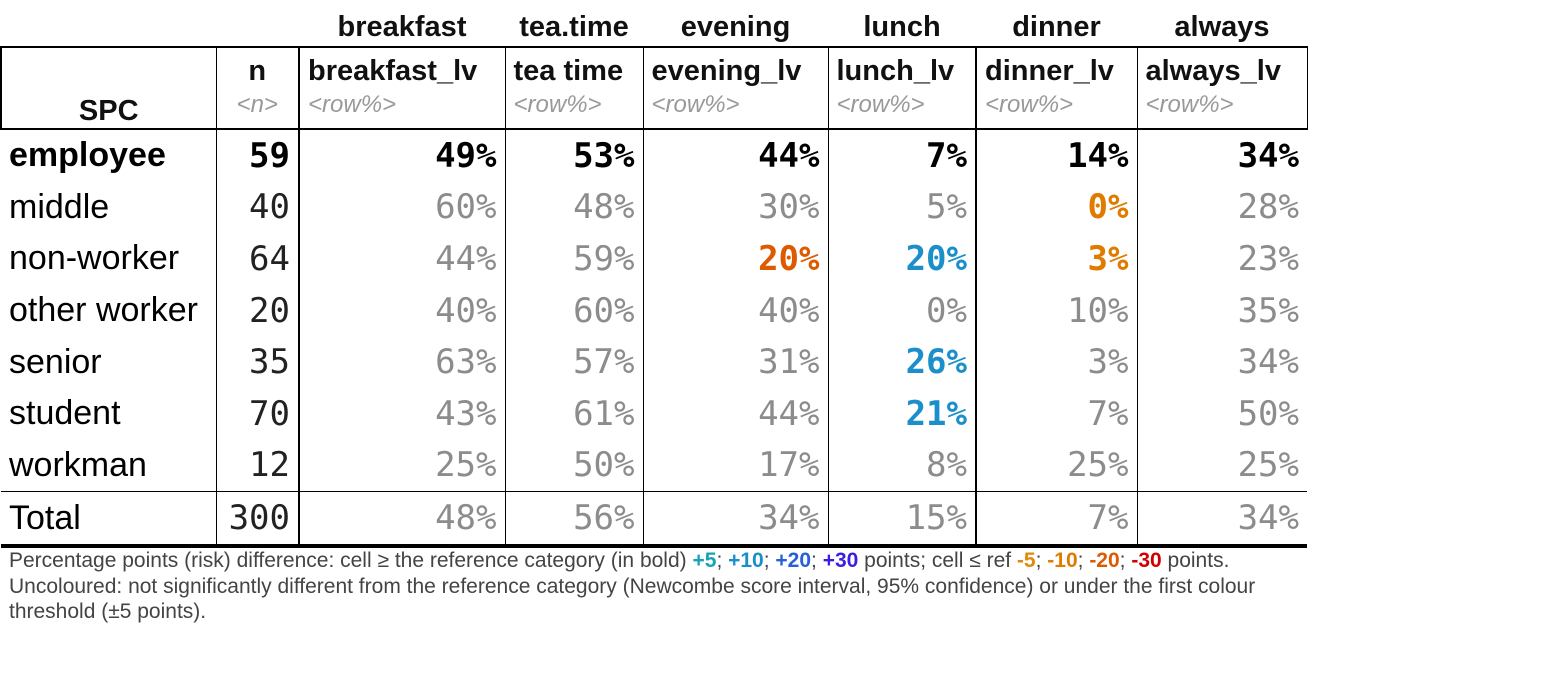 The width and height of the screenshot is (1552, 674). Describe the element at coordinates (573, 362) in the screenshot. I see `table-cell: 57%` at that location.